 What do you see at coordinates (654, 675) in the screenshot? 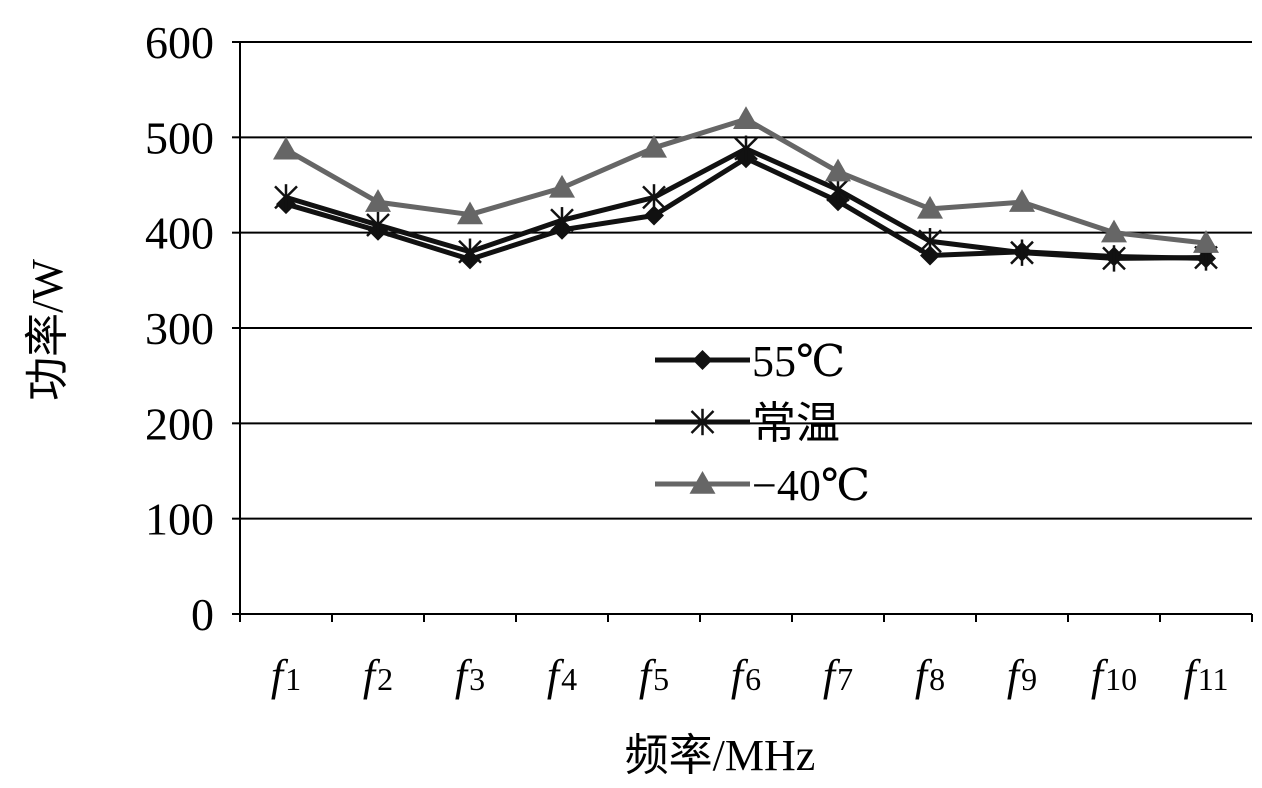
I see `x-tick-label: f5` at bounding box center [654, 675].